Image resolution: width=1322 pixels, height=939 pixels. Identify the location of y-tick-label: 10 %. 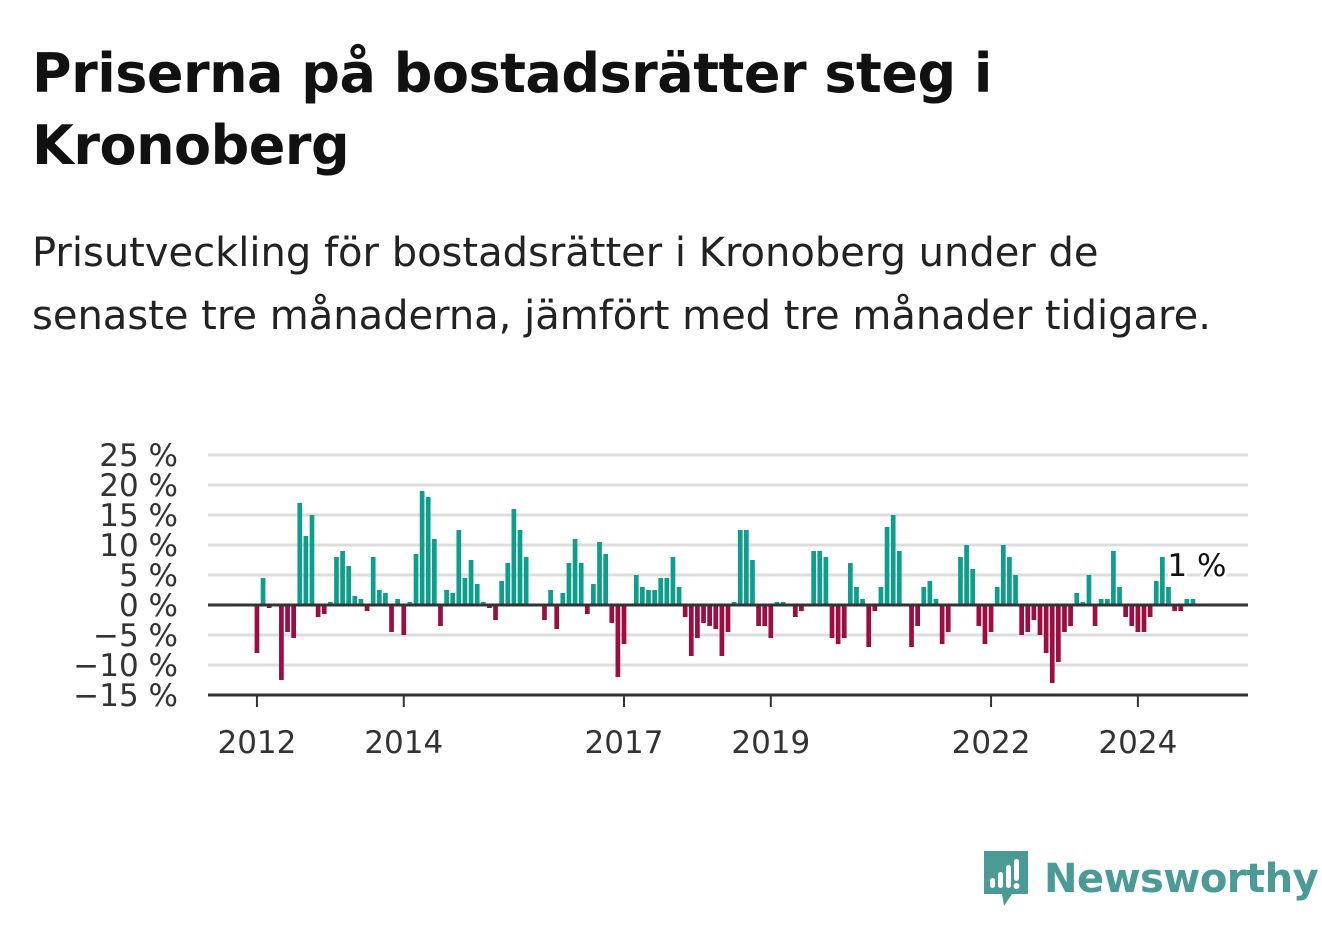
(138, 546).